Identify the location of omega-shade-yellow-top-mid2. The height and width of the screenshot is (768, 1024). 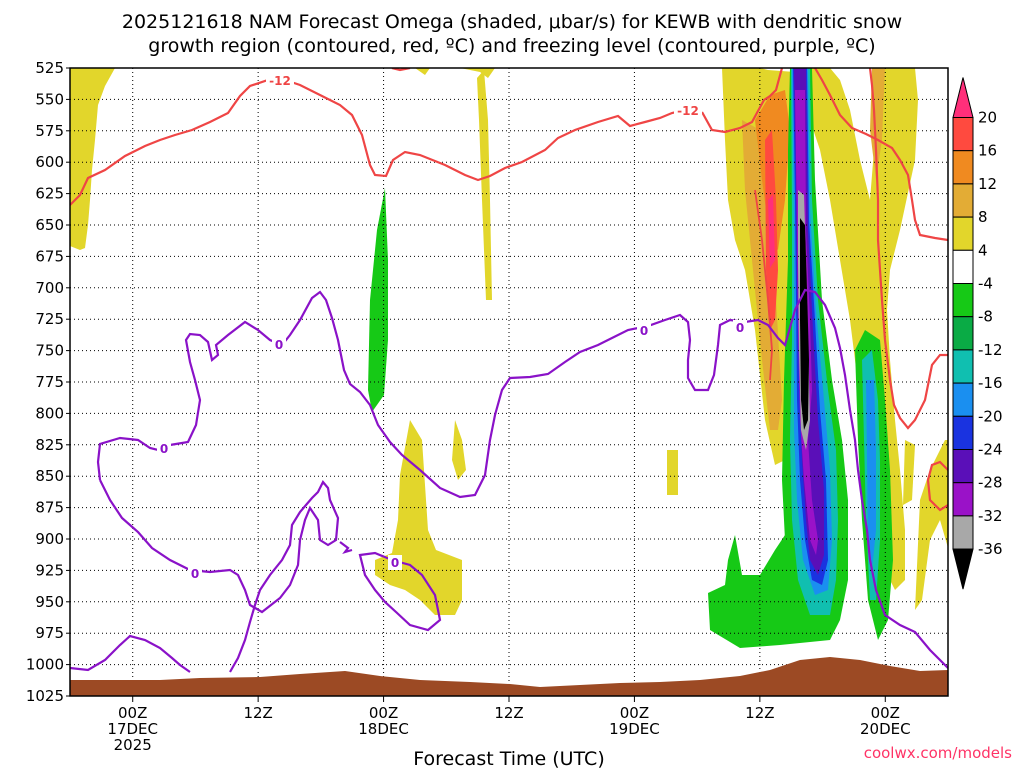
(477, 73).